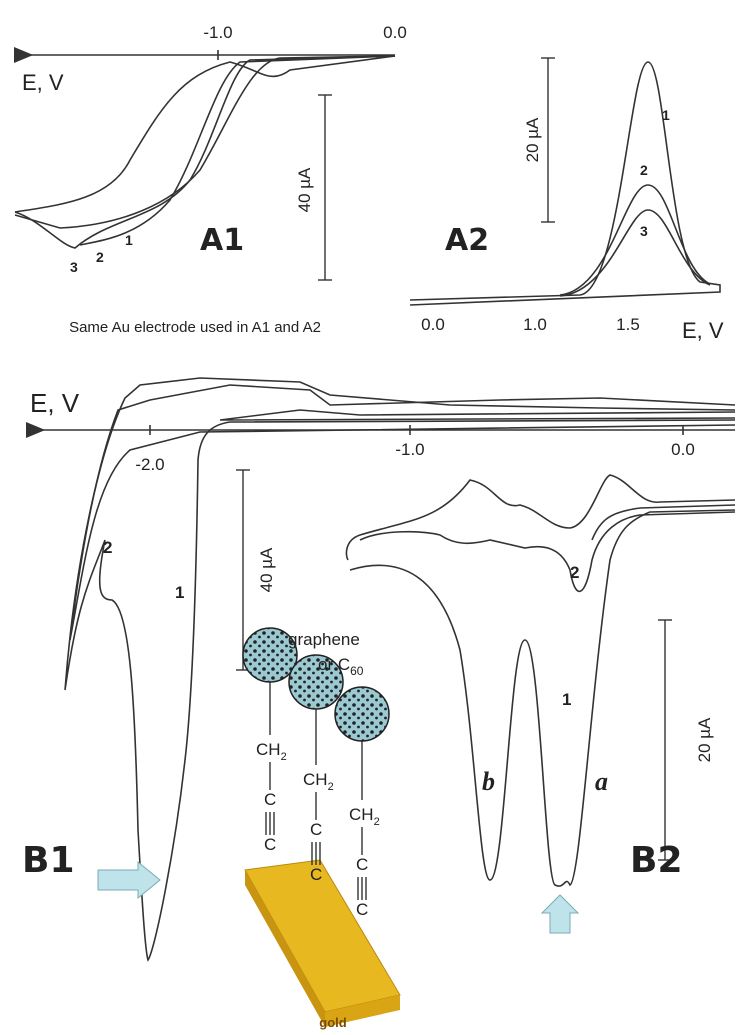  What do you see at coordinates (601, 781) in the screenshot?
I see `peak-label: a` at bounding box center [601, 781].